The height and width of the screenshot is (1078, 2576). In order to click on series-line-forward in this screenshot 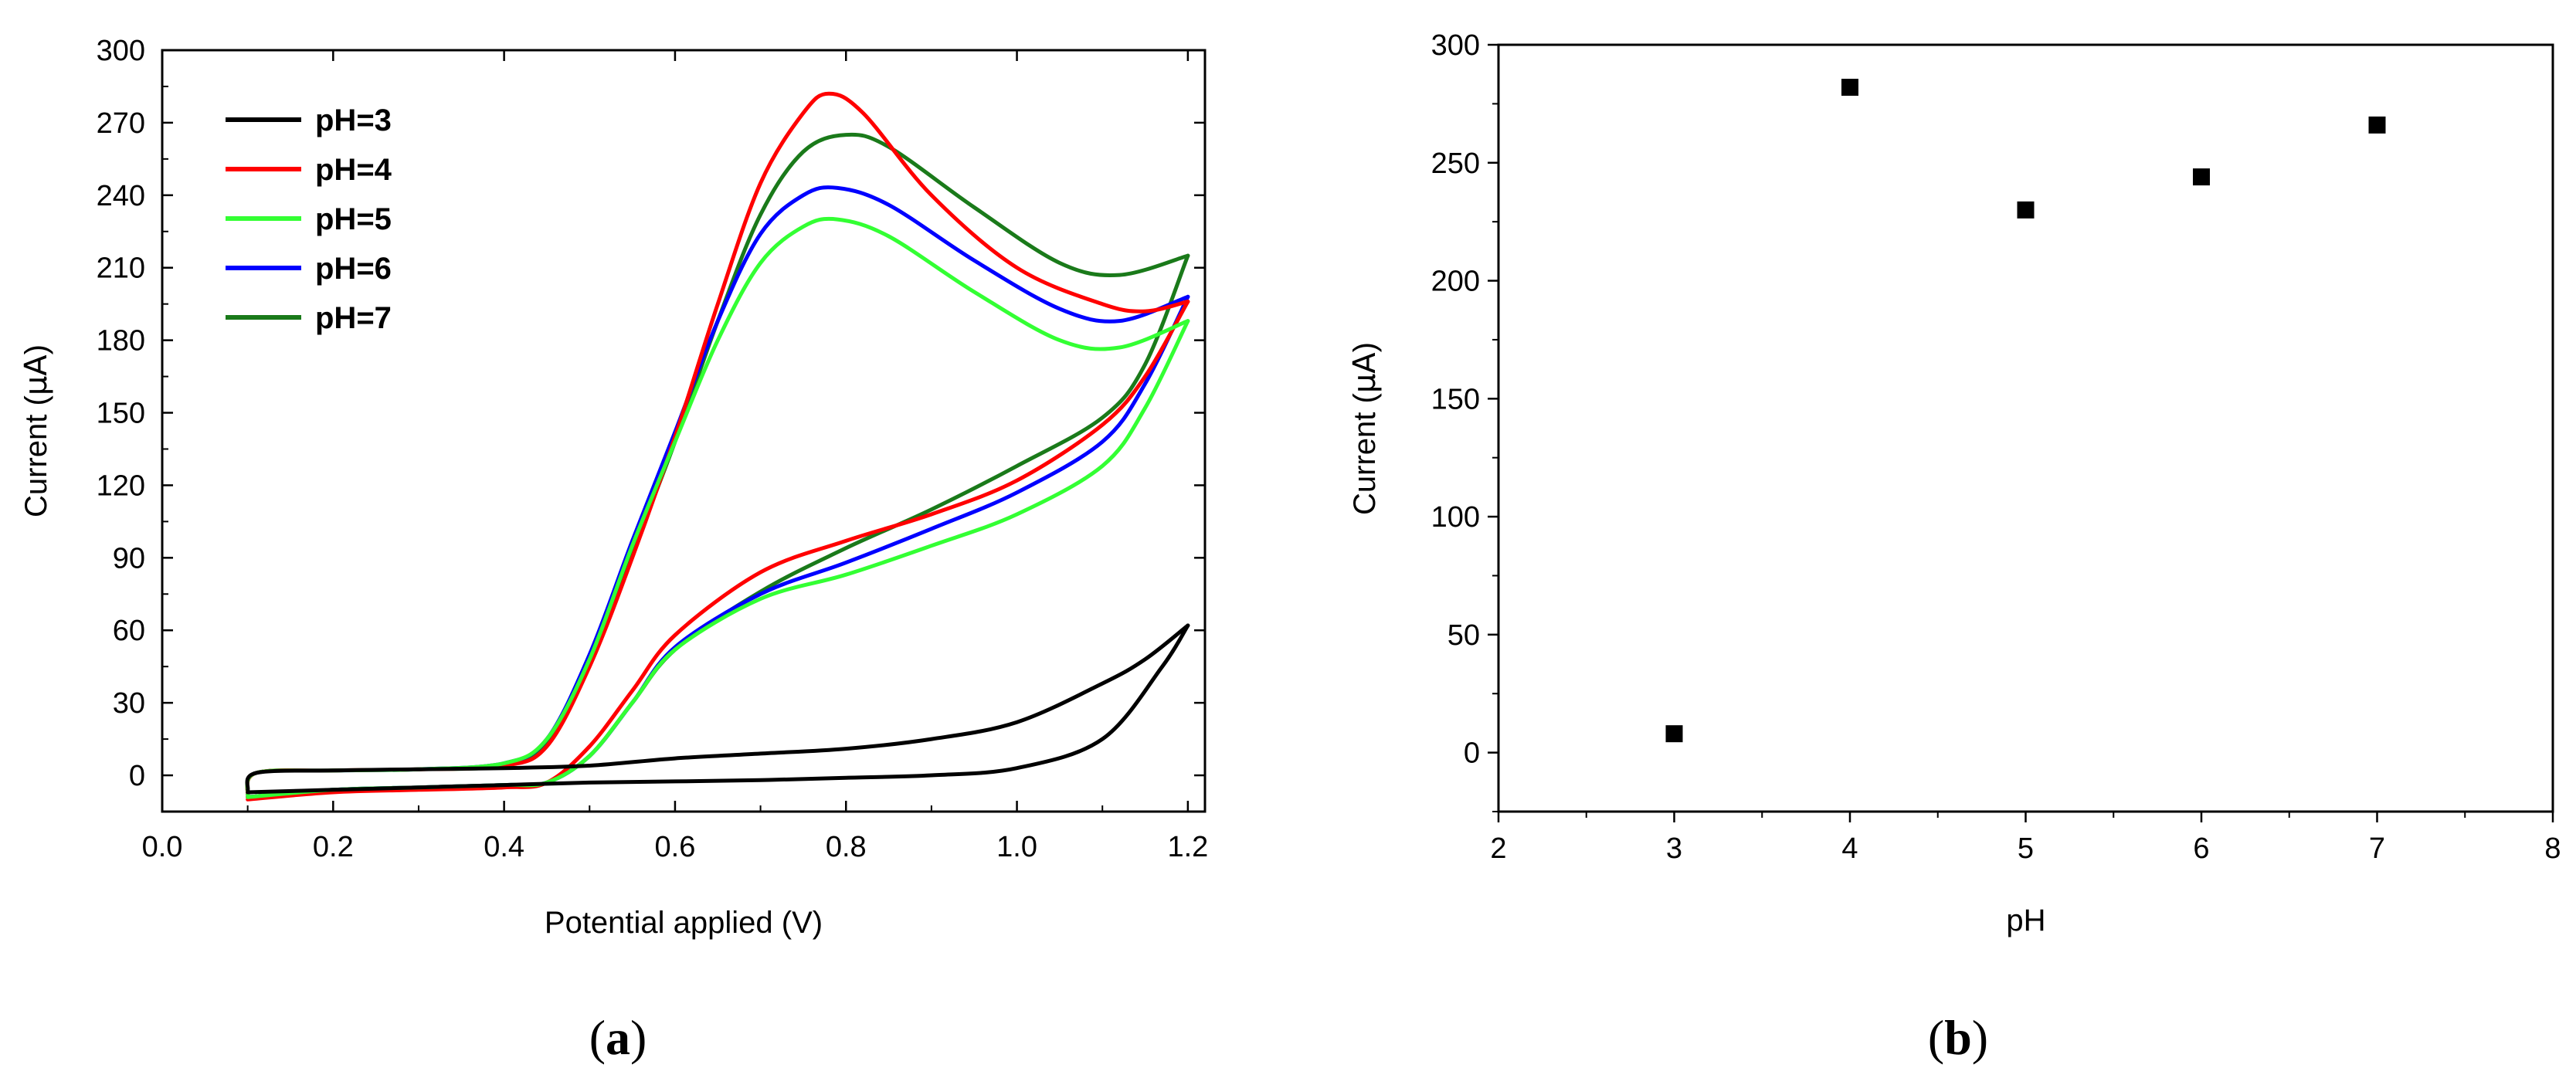, I will do `click(717, 707)`.